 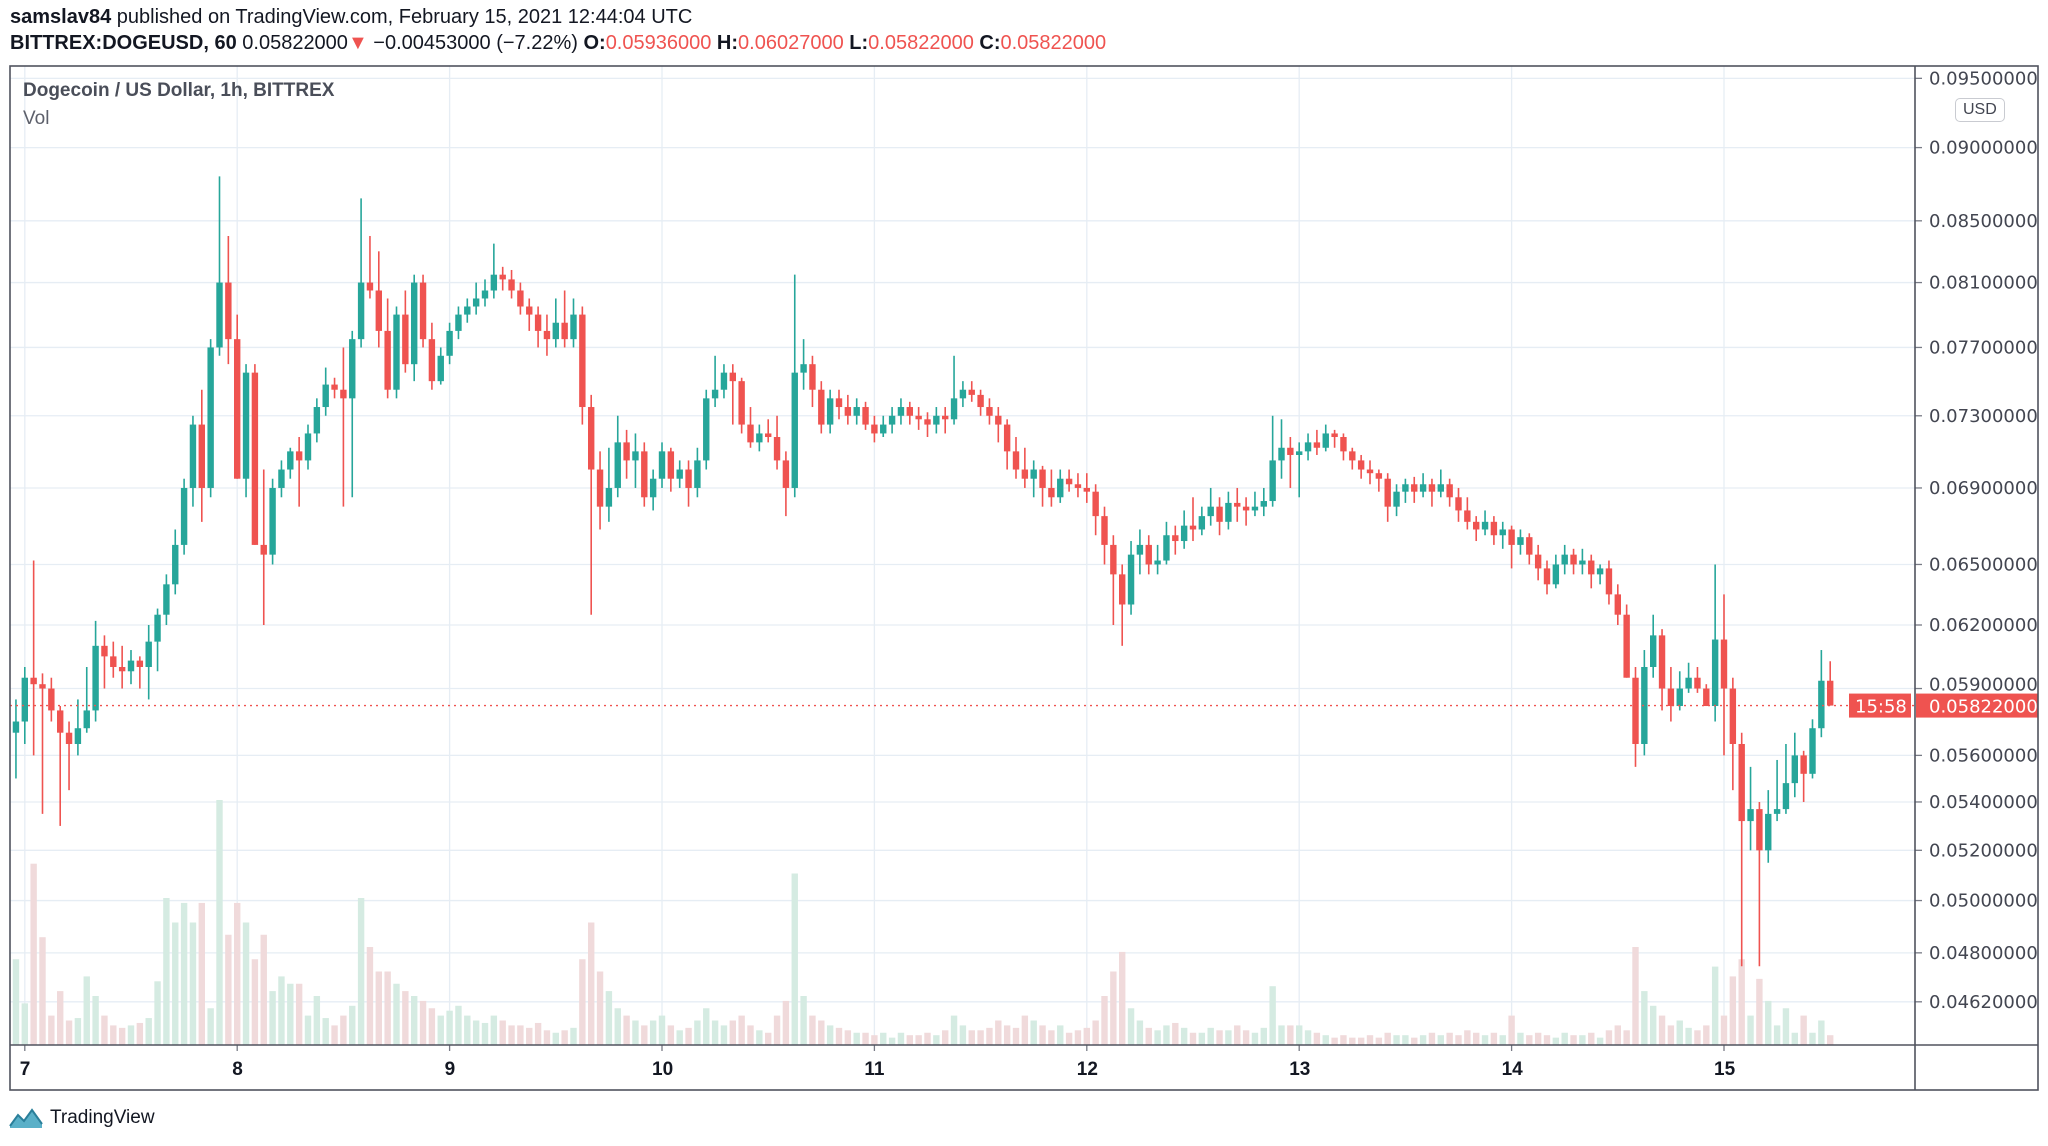 I want to click on author-name: samslav84, so click(x=61, y=17).